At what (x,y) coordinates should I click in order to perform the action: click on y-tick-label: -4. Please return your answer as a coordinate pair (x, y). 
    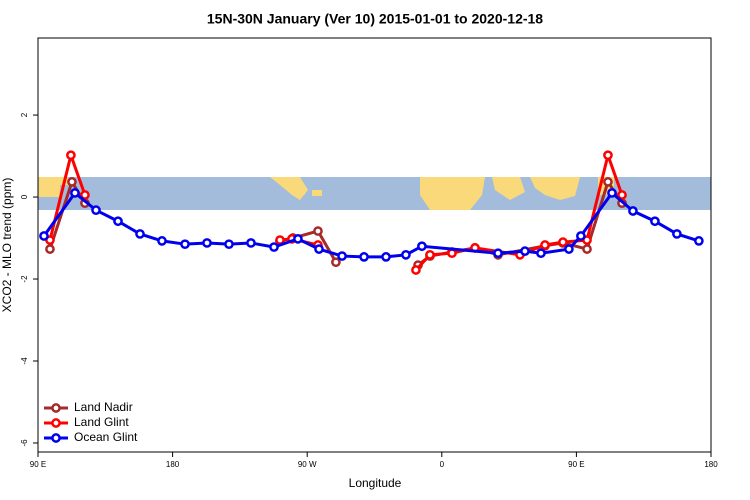
    Looking at the image, I should click on (24, 361).